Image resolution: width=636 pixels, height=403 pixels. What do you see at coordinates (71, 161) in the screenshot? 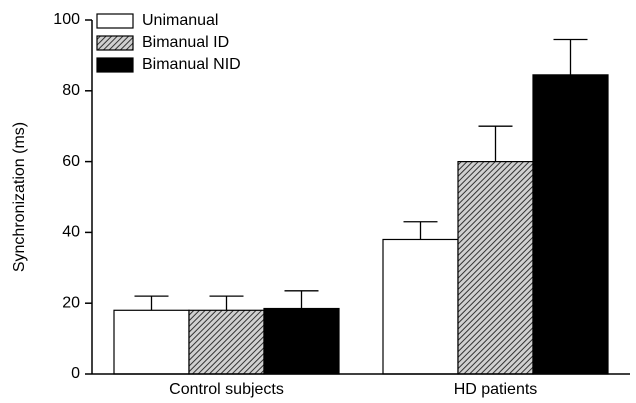
I see `y-tick-label: 60` at bounding box center [71, 161].